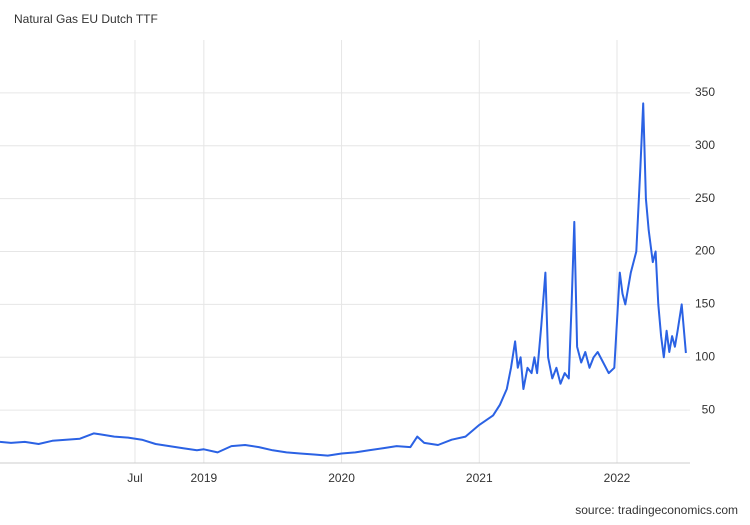  Describe the element at coordinates (709, 409) in the screenshot. I see `y-tick-label: 50` at that location.